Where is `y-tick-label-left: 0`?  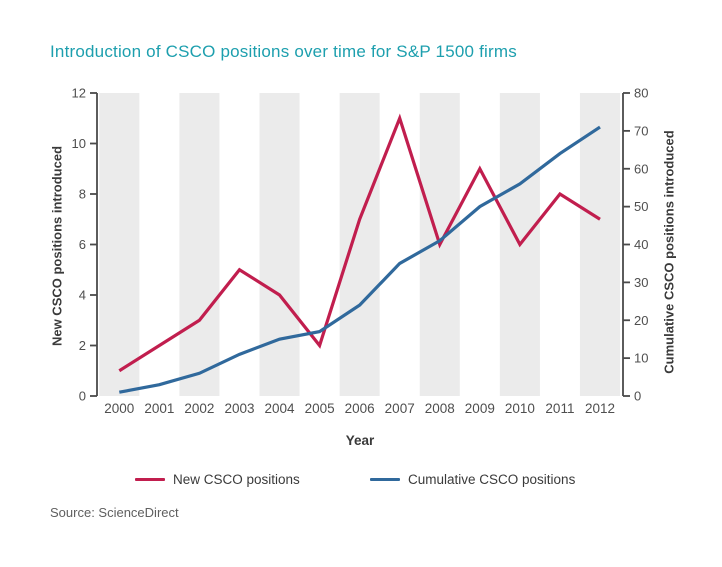 y-tick-label-left: 0 is located at coordinates (82, 396).